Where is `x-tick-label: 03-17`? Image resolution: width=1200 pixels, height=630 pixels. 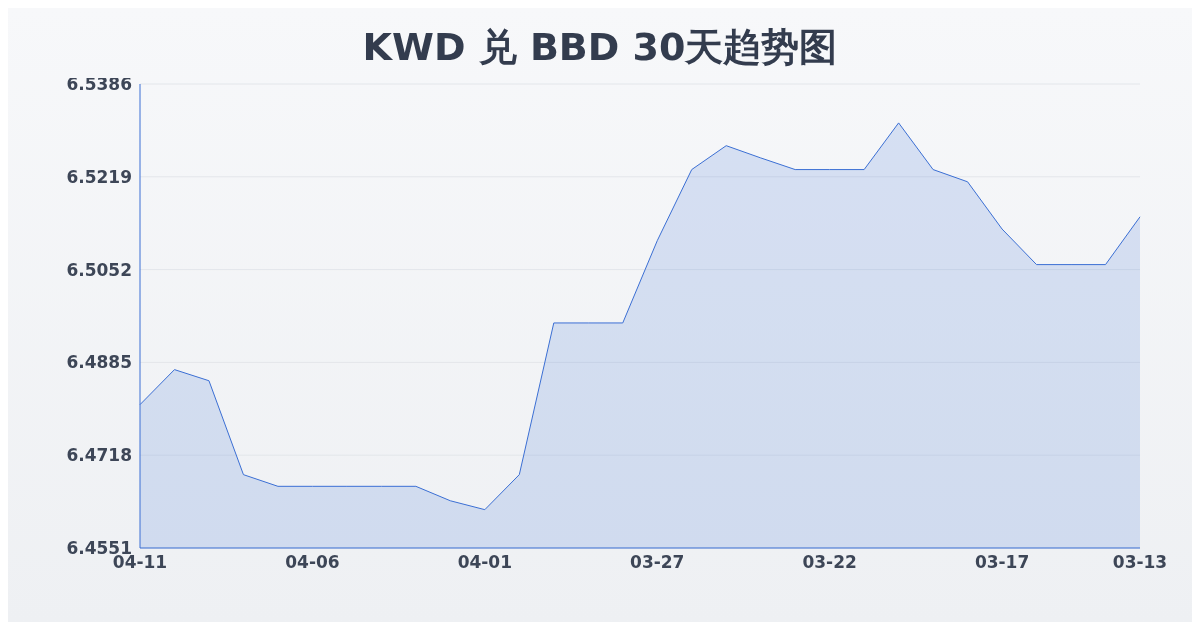
x-tick-label: 03-17 is located at coordinates (1002, 562).